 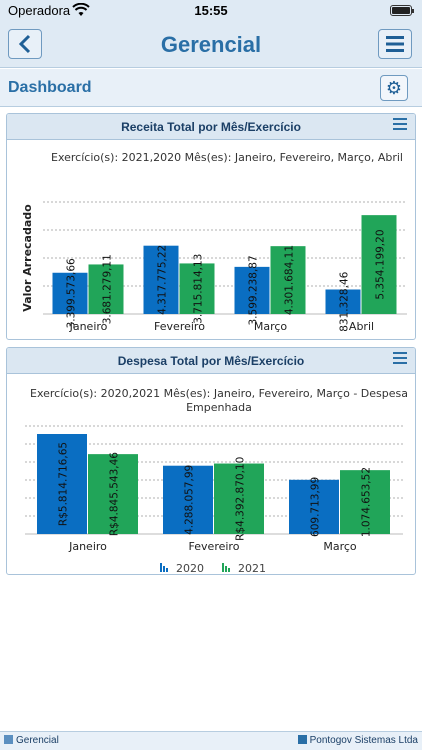 I want to click on revenue-chart-title: Receita Total por Mês/Exercício, so click(x=211, y=127).